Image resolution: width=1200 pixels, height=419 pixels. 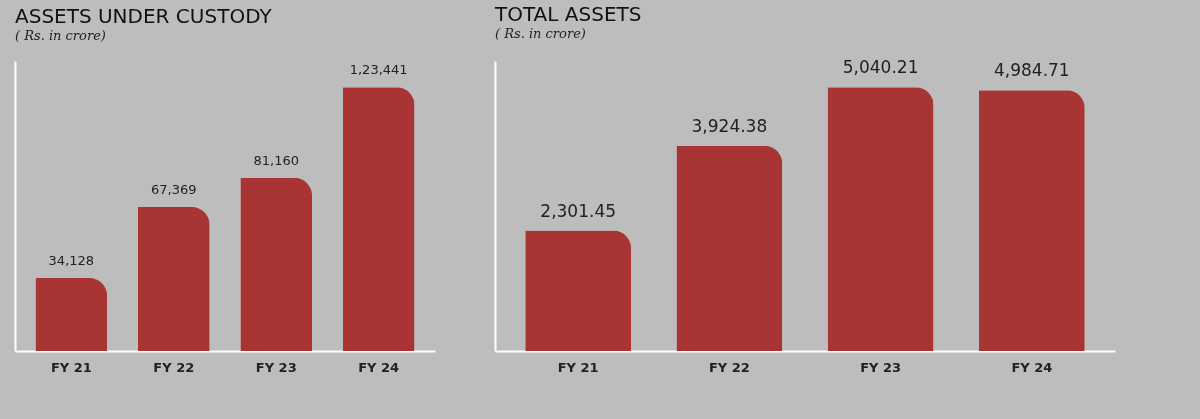 I want to click on data-label: 81,160, so click(x=276, y=160).